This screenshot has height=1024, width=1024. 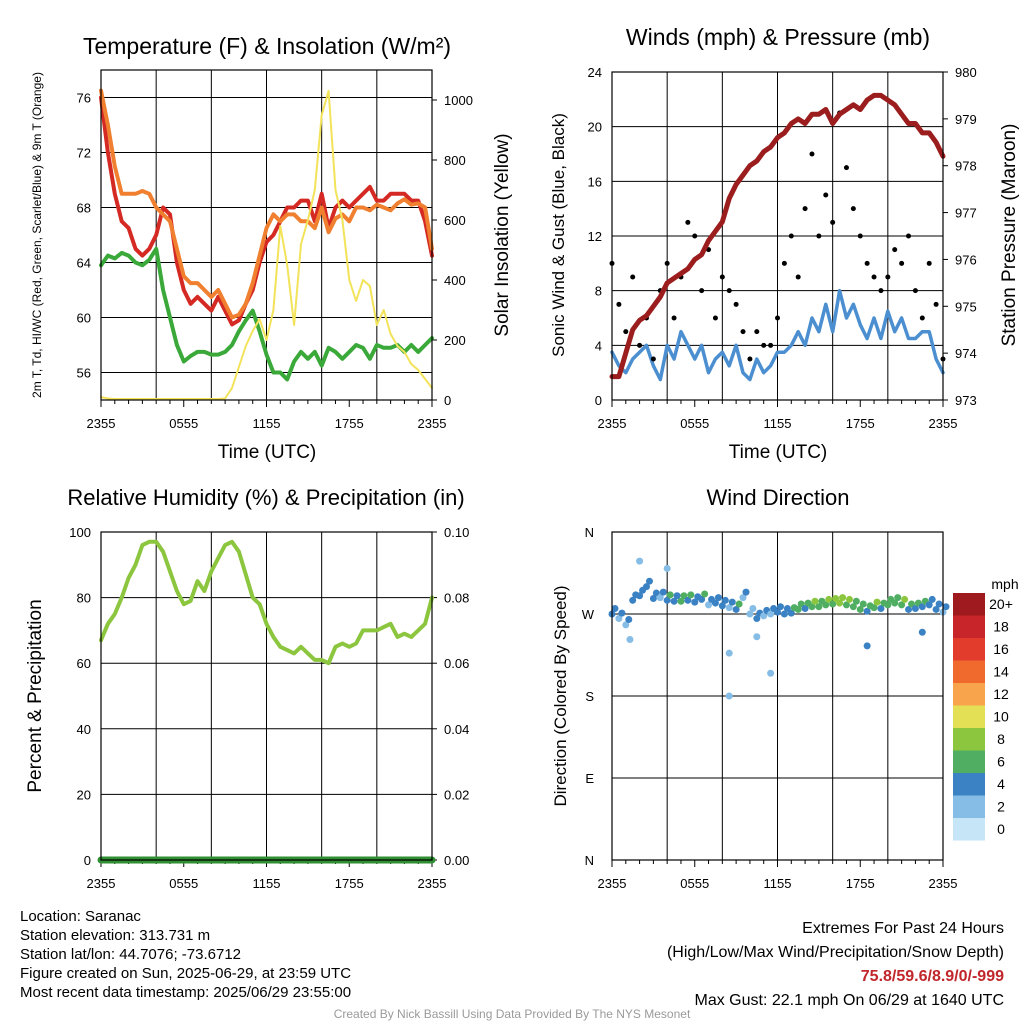 What do you see at coordinates (266, 696) in the screenshot?
I see `humidity-plot-frame` at bounding box center [266, 696].